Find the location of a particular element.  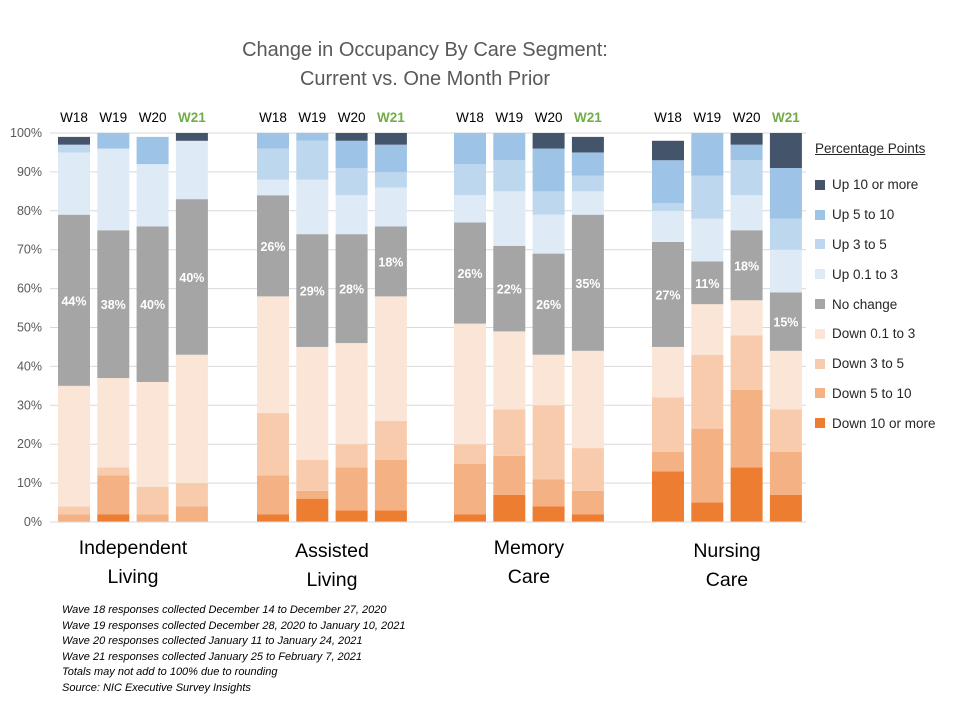

data-label: 18% is located at coordinates (390, 262).